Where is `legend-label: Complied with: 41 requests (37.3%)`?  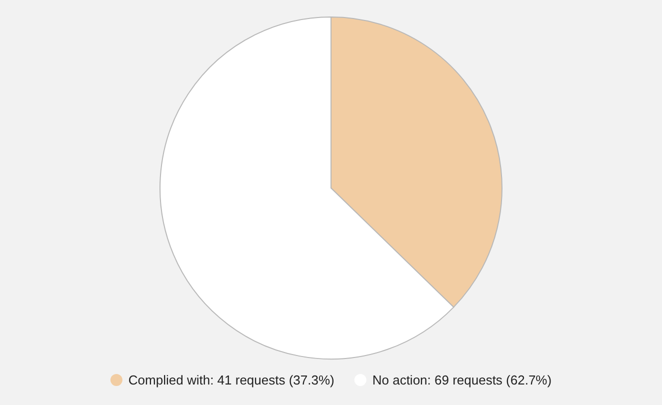
legend-label: Complied with: 41 requests (37.3%) is located at coordinates (231, 380).